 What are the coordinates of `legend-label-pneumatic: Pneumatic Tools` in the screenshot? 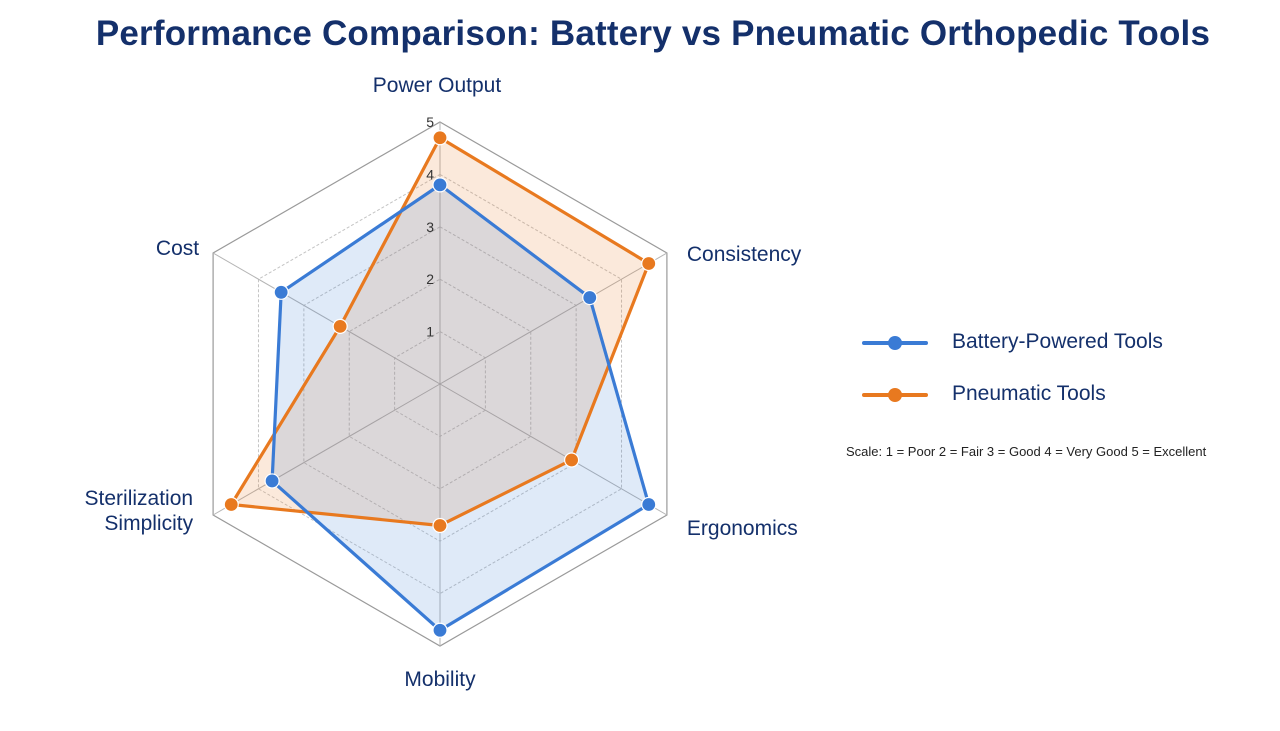 It's located at (1029, 393).